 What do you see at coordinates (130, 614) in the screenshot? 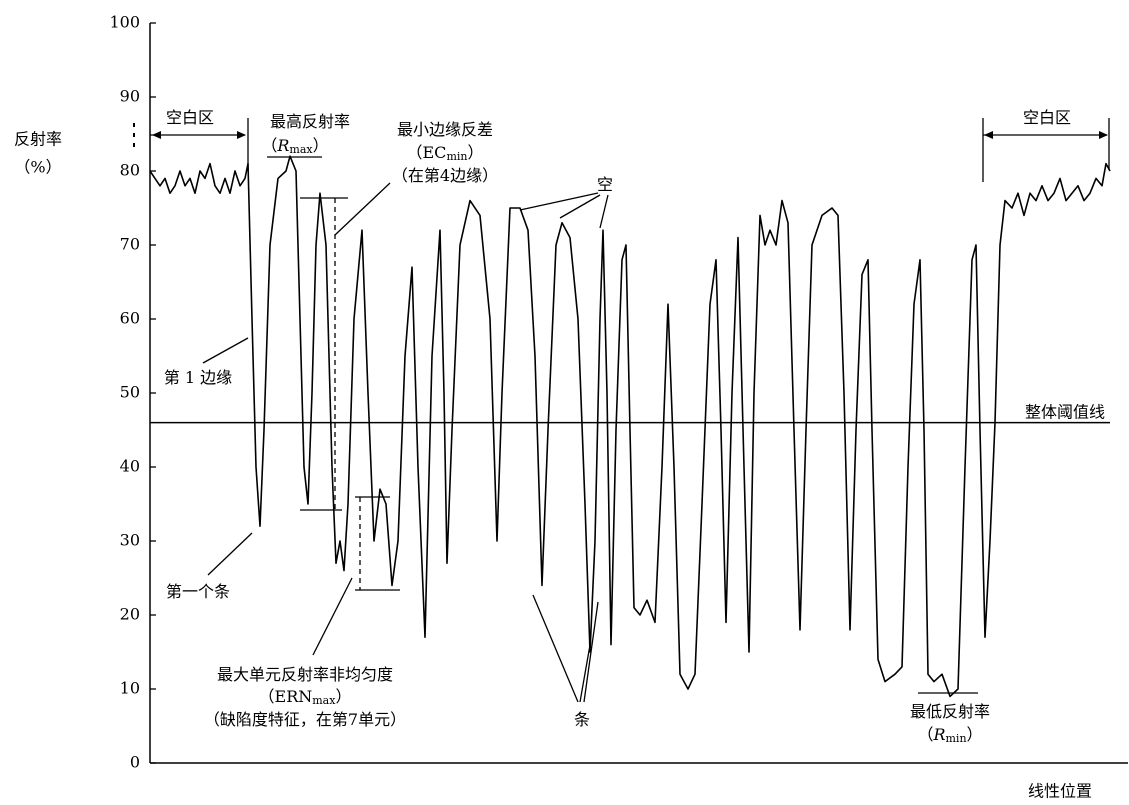
I see `y-tick-label: 20` at bounding box center [130, 614].